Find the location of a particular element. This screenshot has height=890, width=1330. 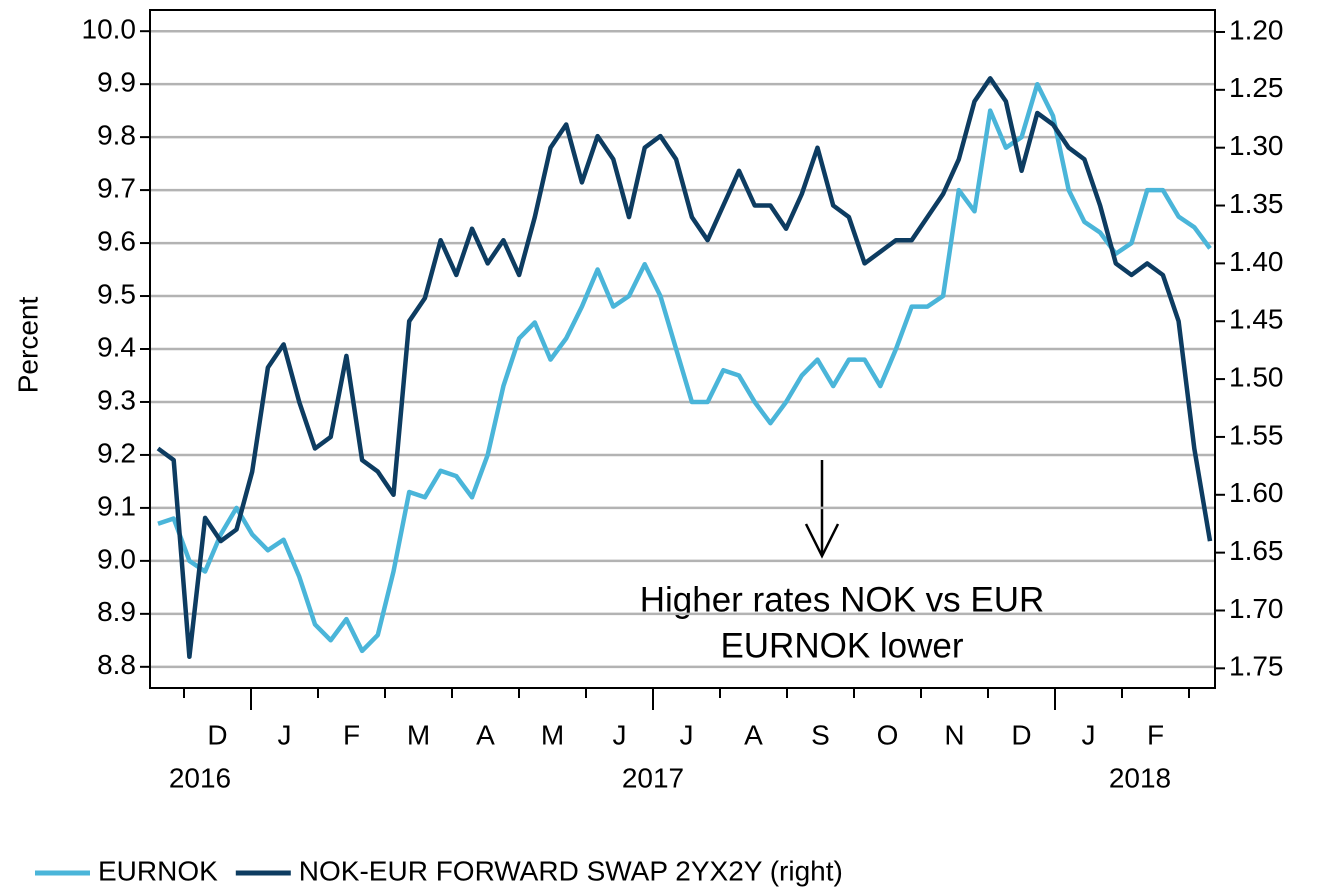

y-tick-label: 9.0 is located at coordinates (116, 558).